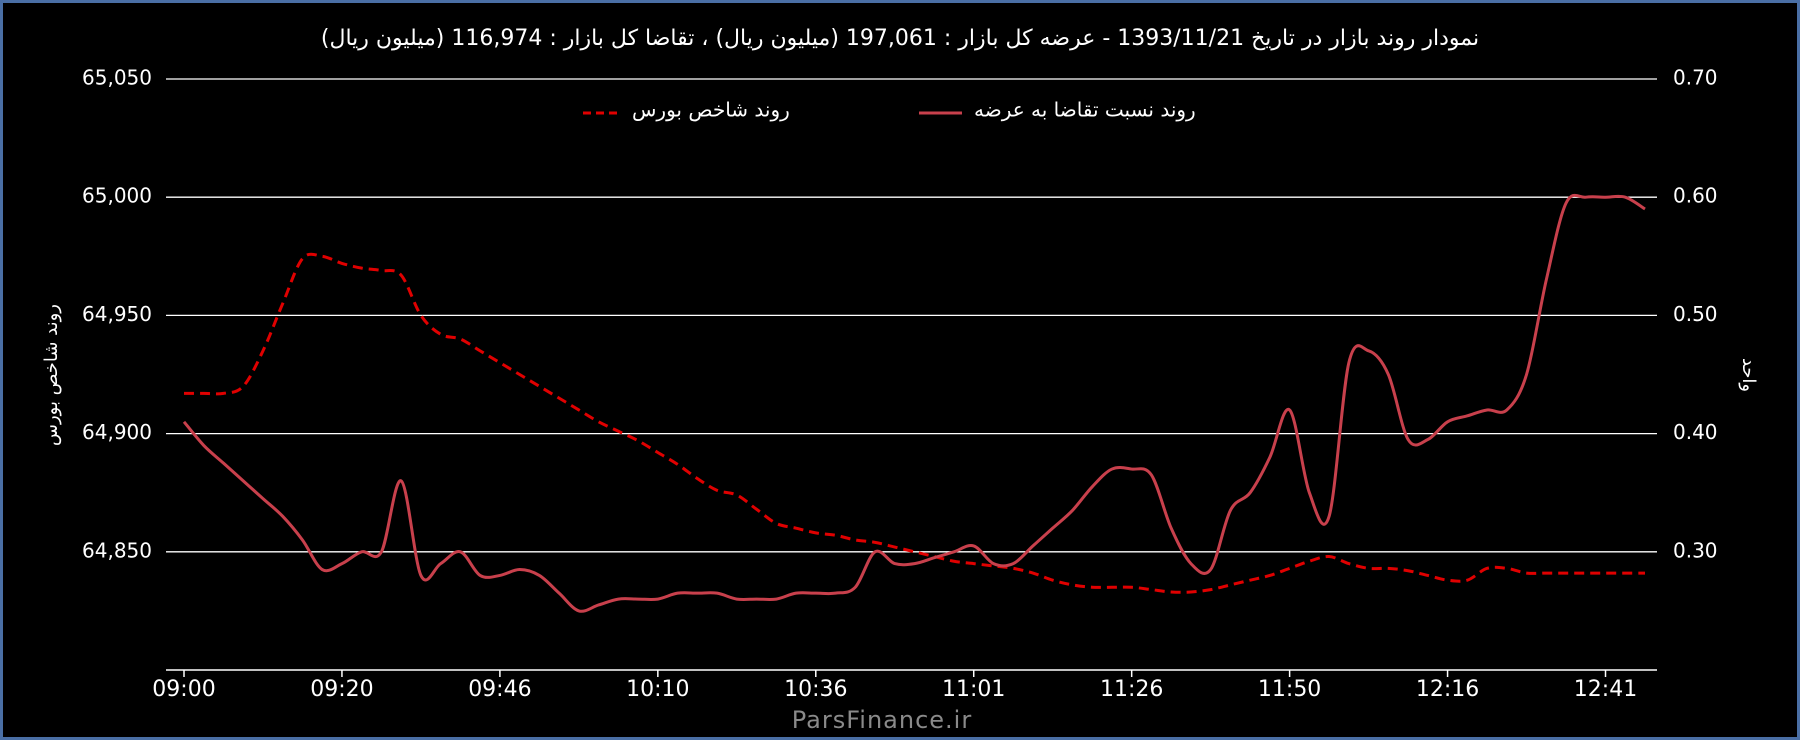 Image resolution: width=1800 pixels, height=740 pixels. I want to click on x-tick-label: 11:01, so click(973, 689).